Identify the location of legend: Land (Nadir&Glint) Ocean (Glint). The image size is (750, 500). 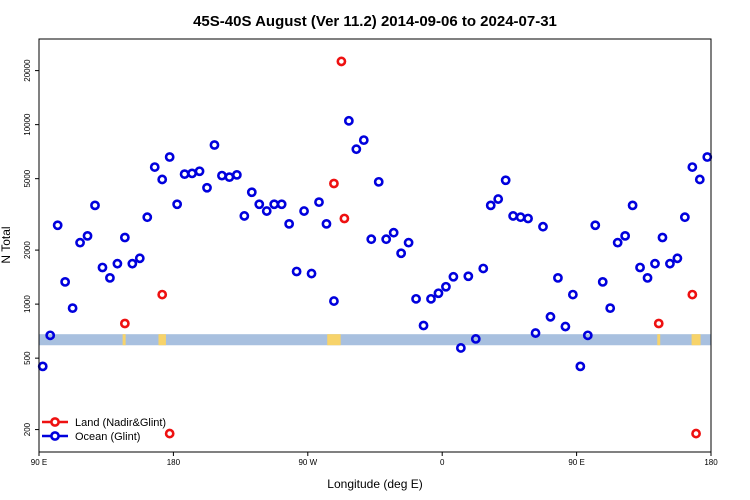
(104, 430).